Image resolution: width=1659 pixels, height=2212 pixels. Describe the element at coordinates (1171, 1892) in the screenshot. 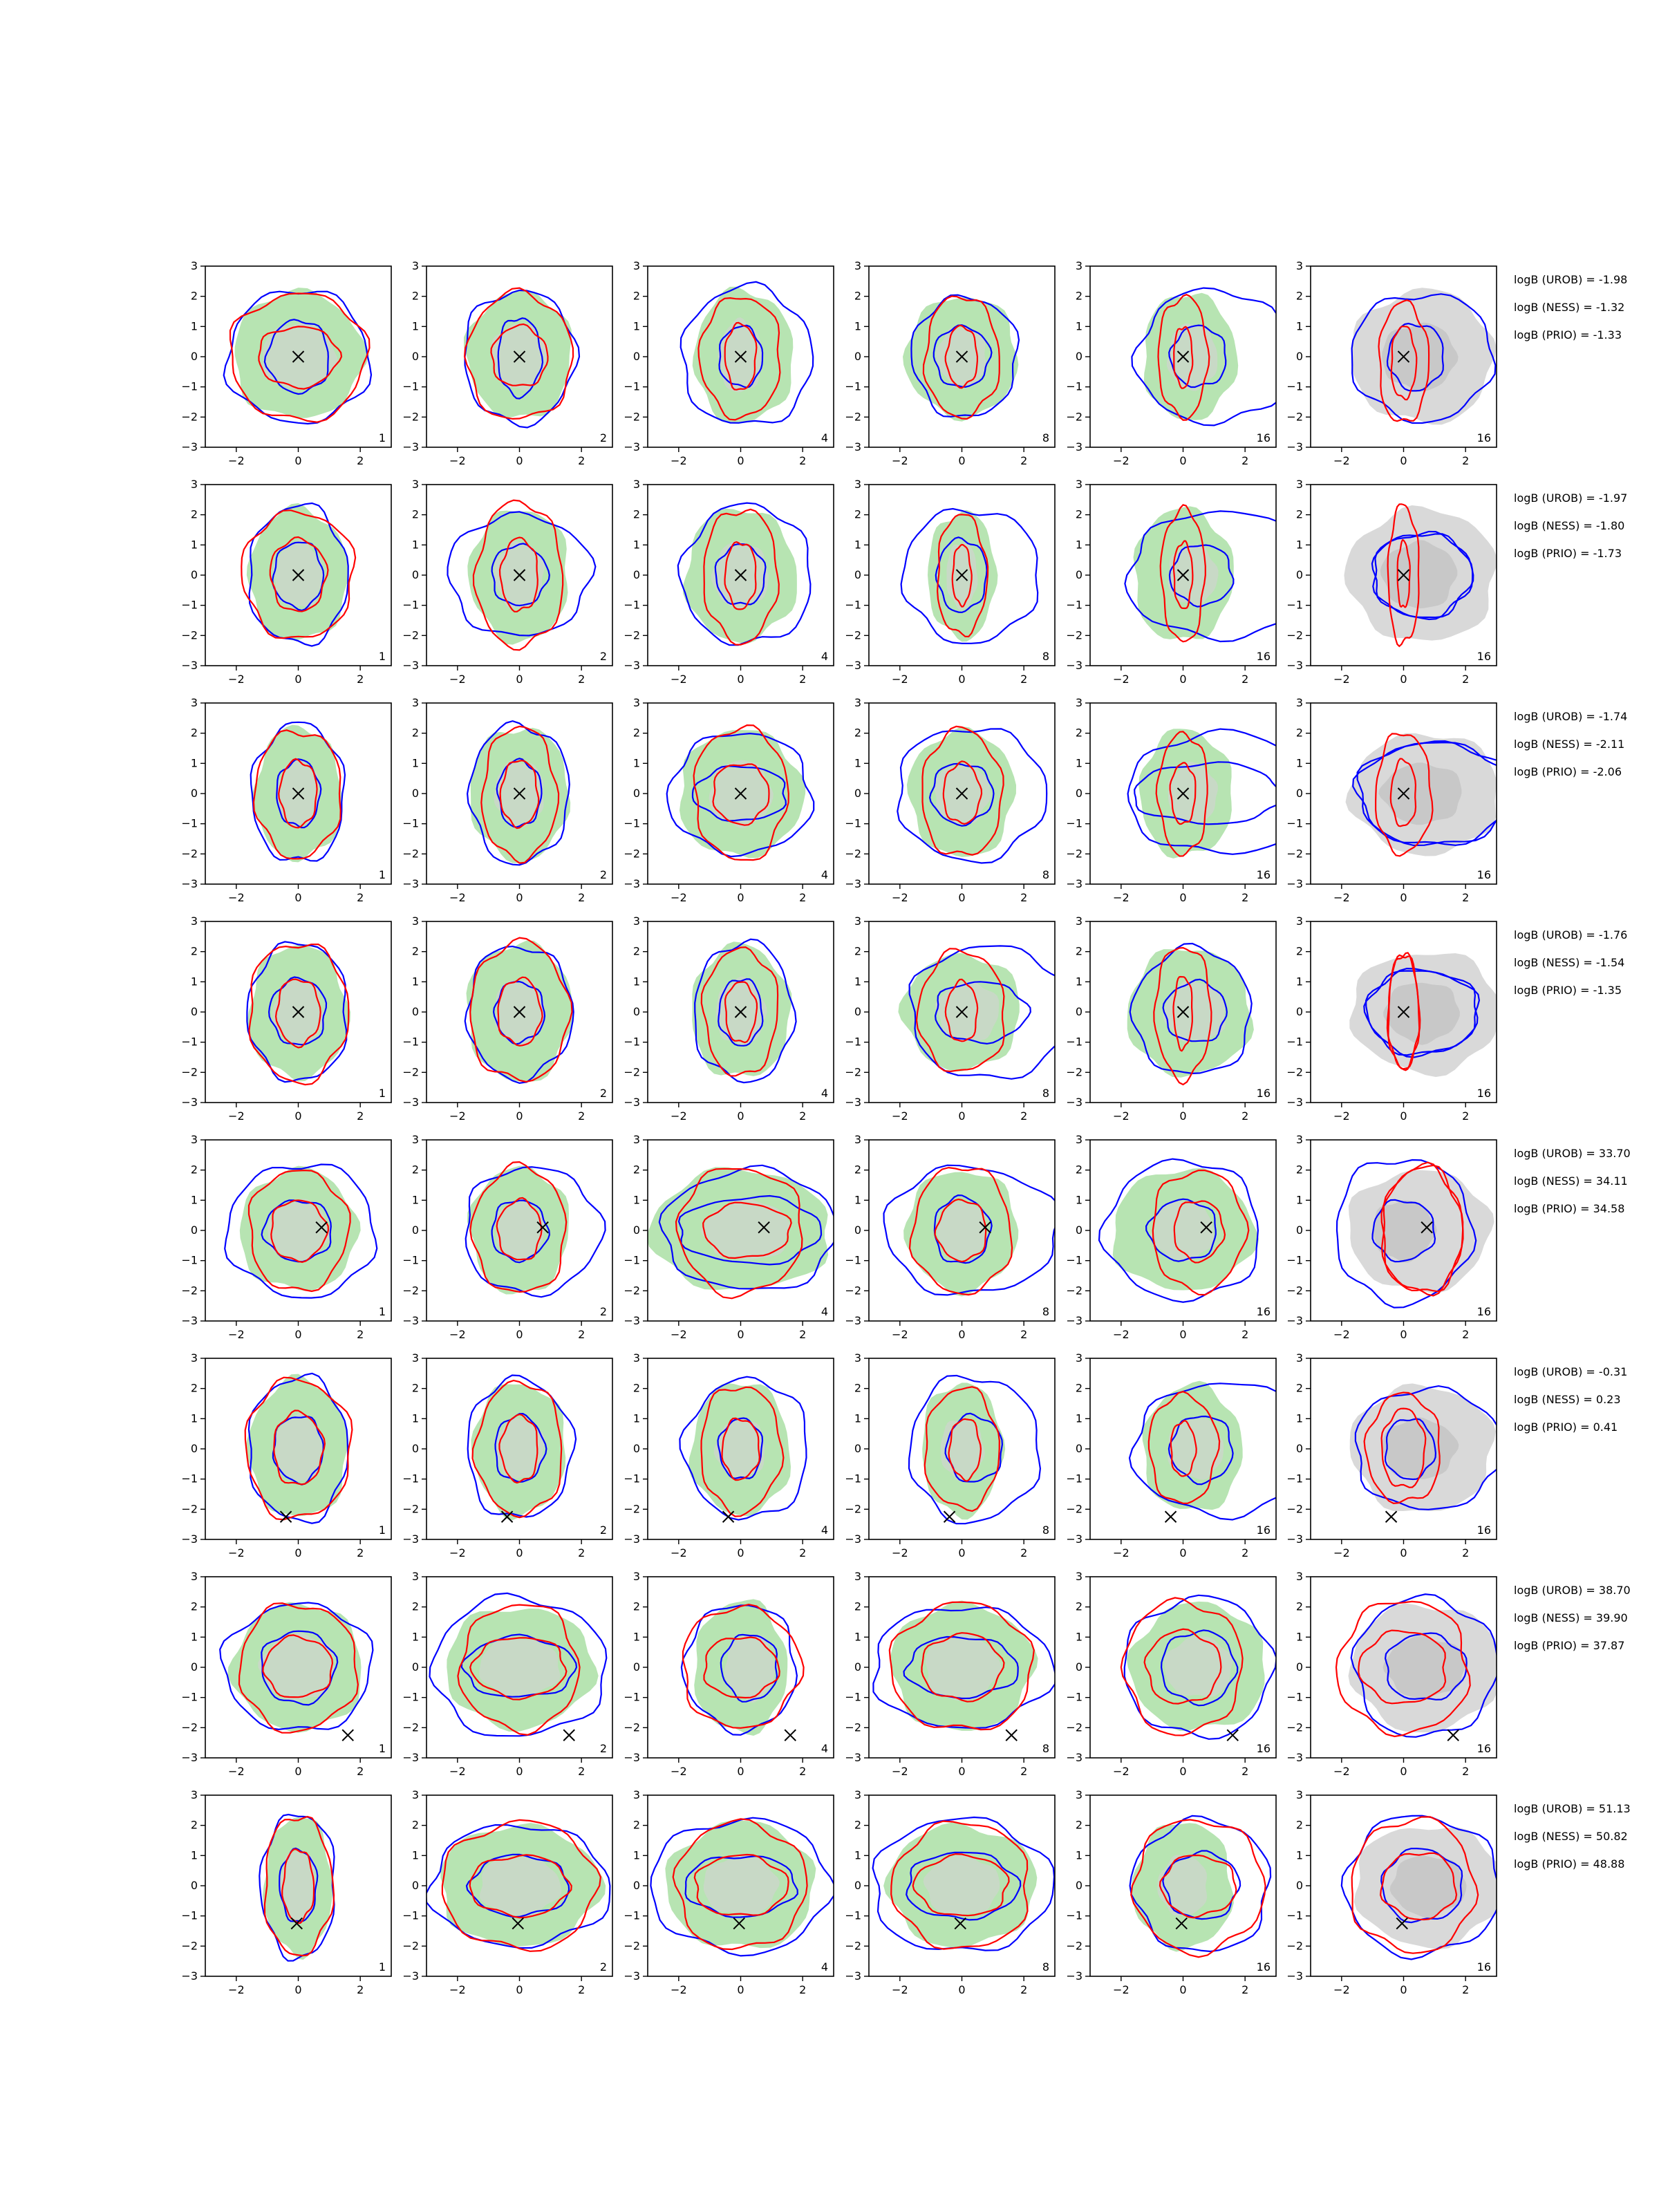

I see `subplot-r8-c5: −3 −2 −1 0 1 2 3 −2 0 2 16` at that location.